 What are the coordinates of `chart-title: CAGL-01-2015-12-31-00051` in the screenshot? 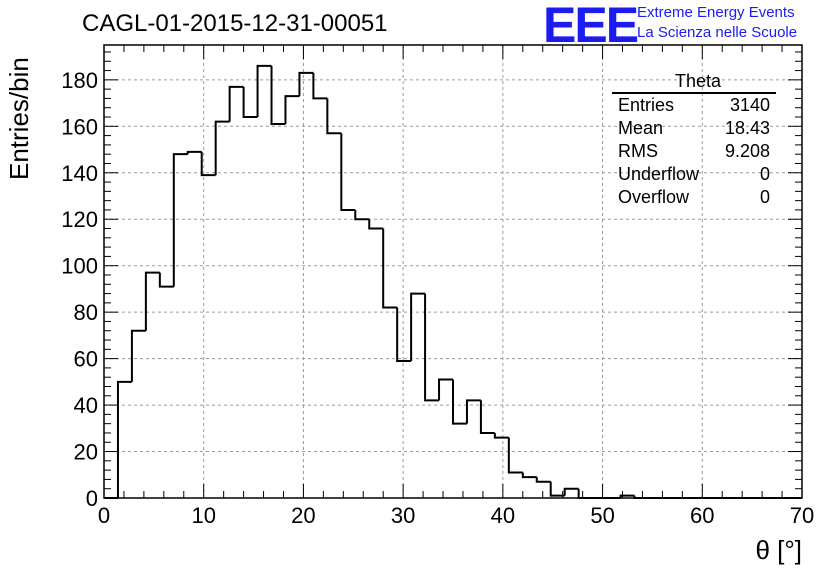 It's located at (235, 23).